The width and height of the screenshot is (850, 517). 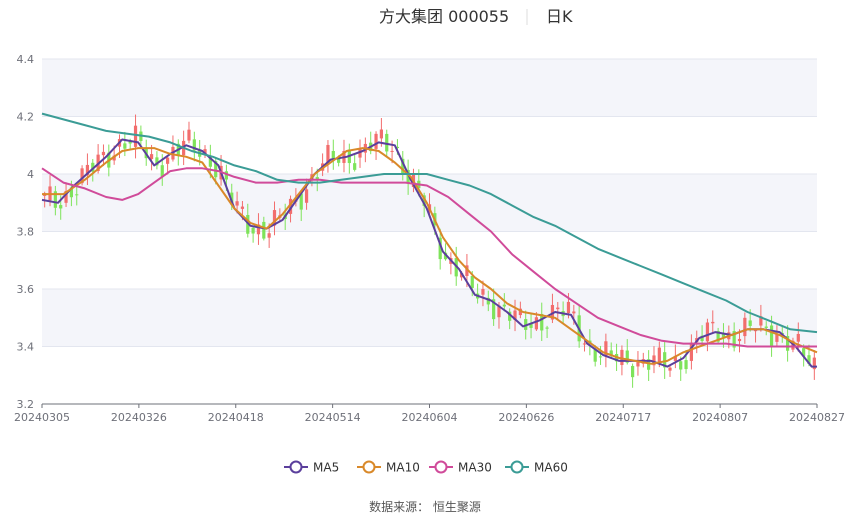 What do you see at coordinates (139, 417) in the screenshot?
I see `x-tick-label: 20240326` at bounding box center [139, 417].